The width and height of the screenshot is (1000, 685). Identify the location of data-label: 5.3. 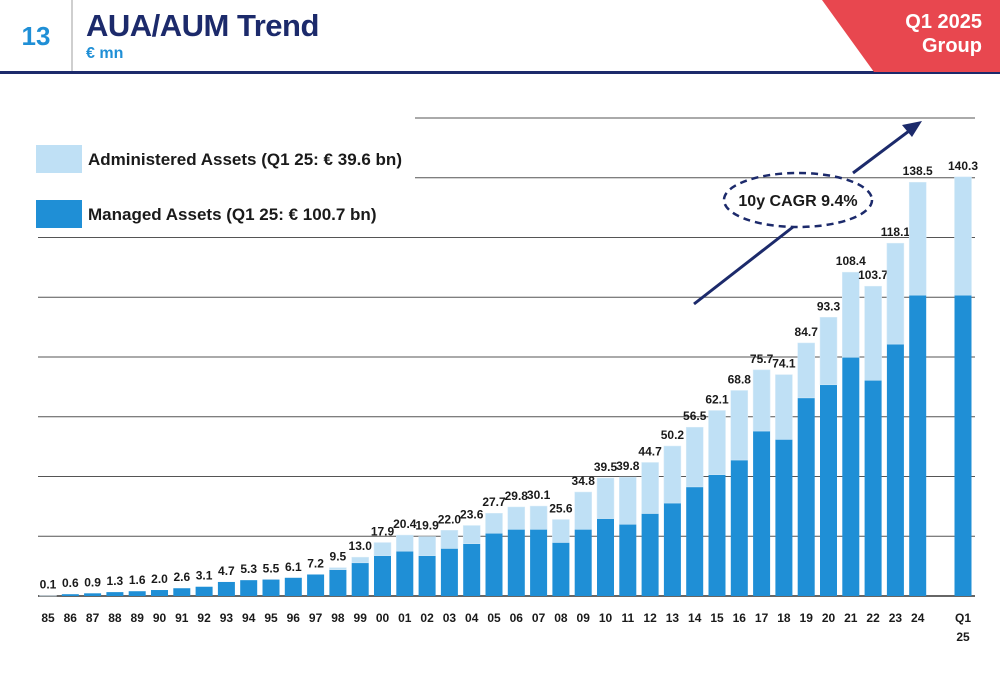
(248, 569).